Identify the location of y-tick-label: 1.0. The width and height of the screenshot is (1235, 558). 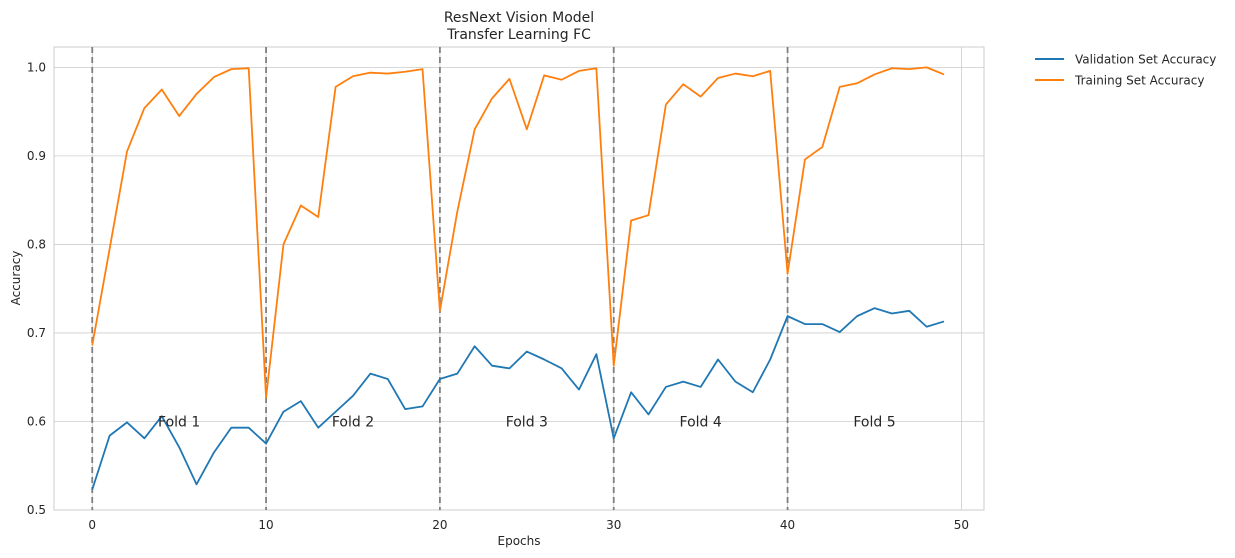
(36, 67).